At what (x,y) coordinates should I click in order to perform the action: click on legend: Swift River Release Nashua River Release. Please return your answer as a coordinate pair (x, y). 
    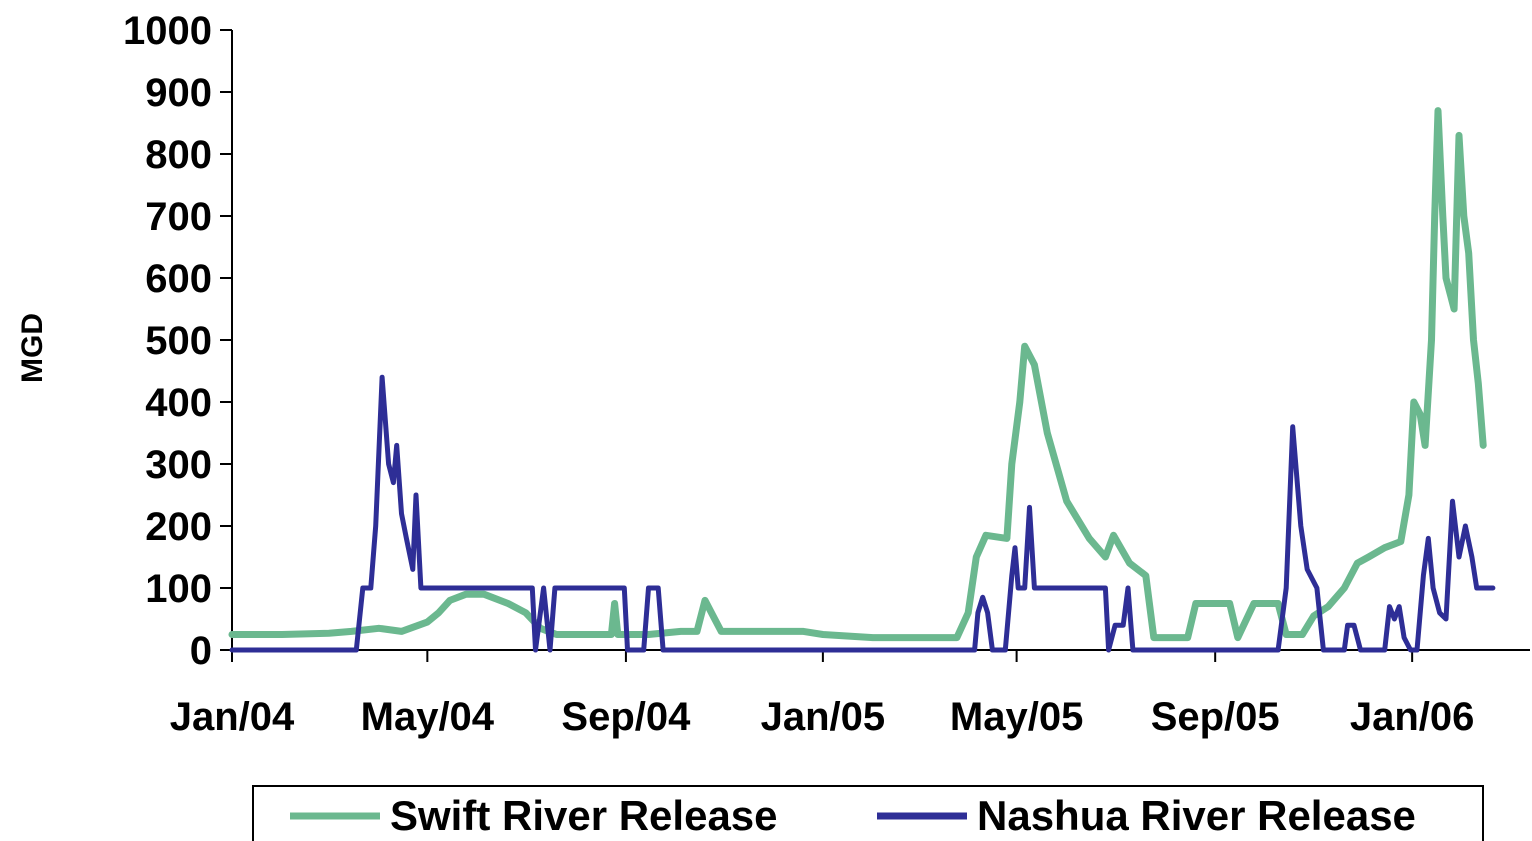
    Looking at the image, I should click on (868, 813).